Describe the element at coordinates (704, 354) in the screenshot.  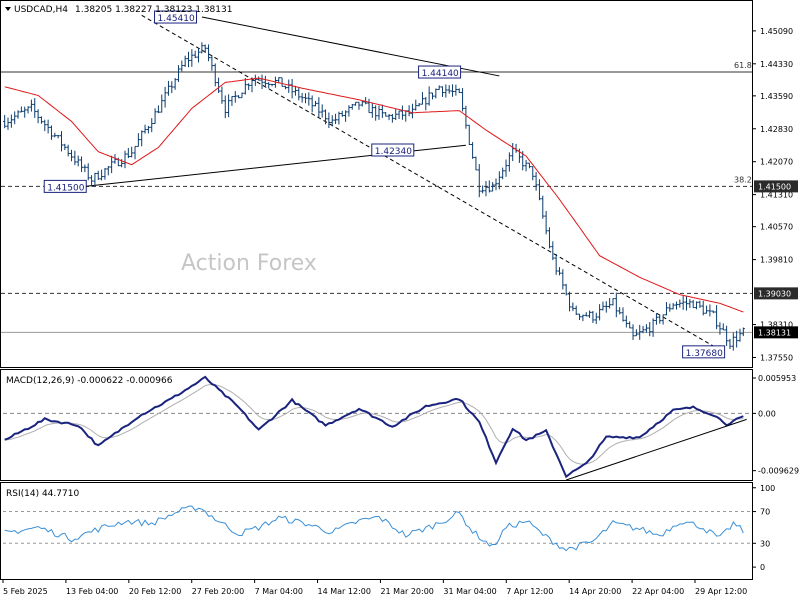
I see `price-label: 1.37680` at that location.